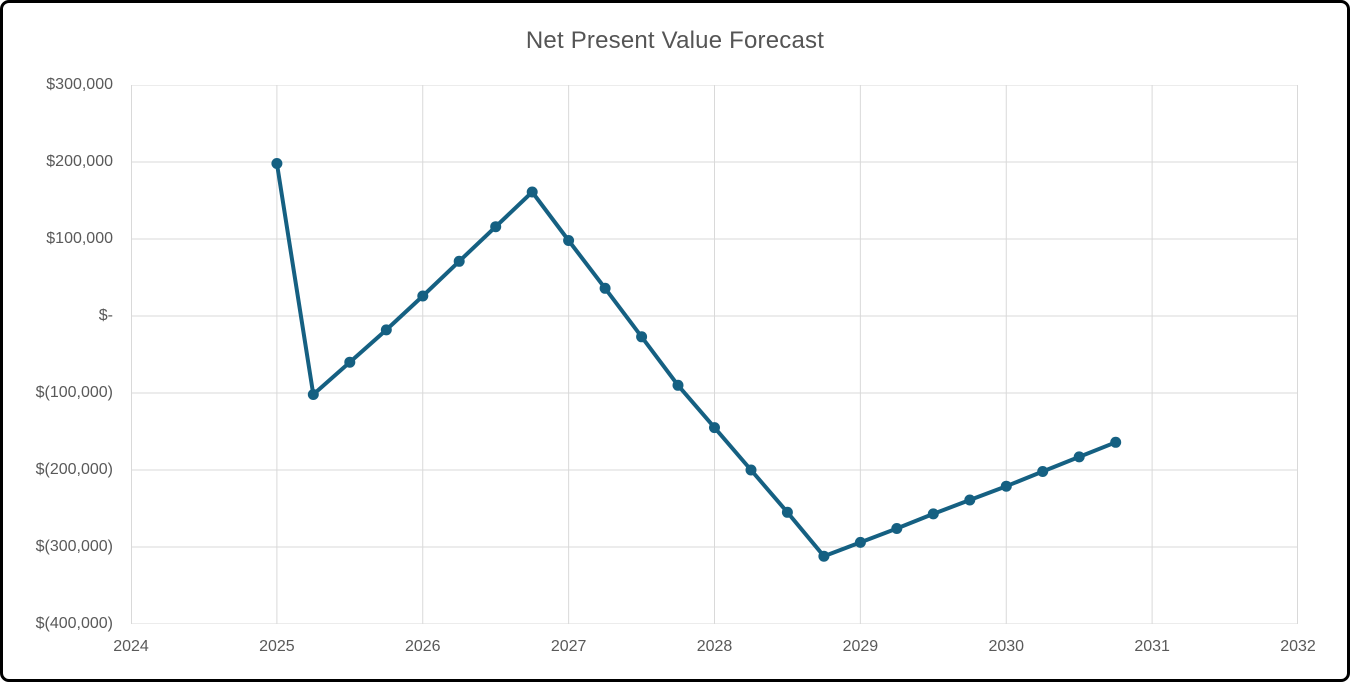 The height and width of the screenshot is (682, 1350). What do you see at coordinates (422, 646) in the screenshot?
I see `x-tick-label: 2026` at bounding box center [422, 646].